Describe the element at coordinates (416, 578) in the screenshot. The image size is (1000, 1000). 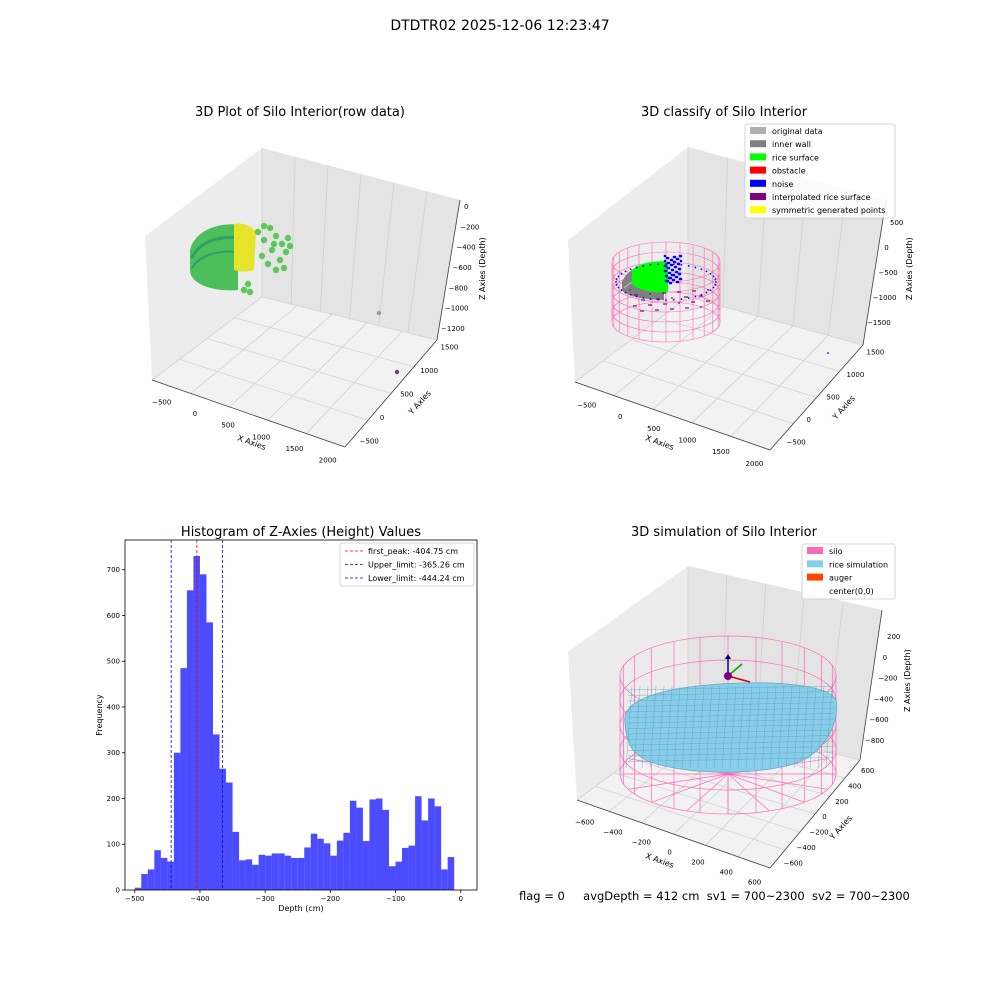
I see `histogram-legend-label: Lower_limit: -444.24 cm` at that location.